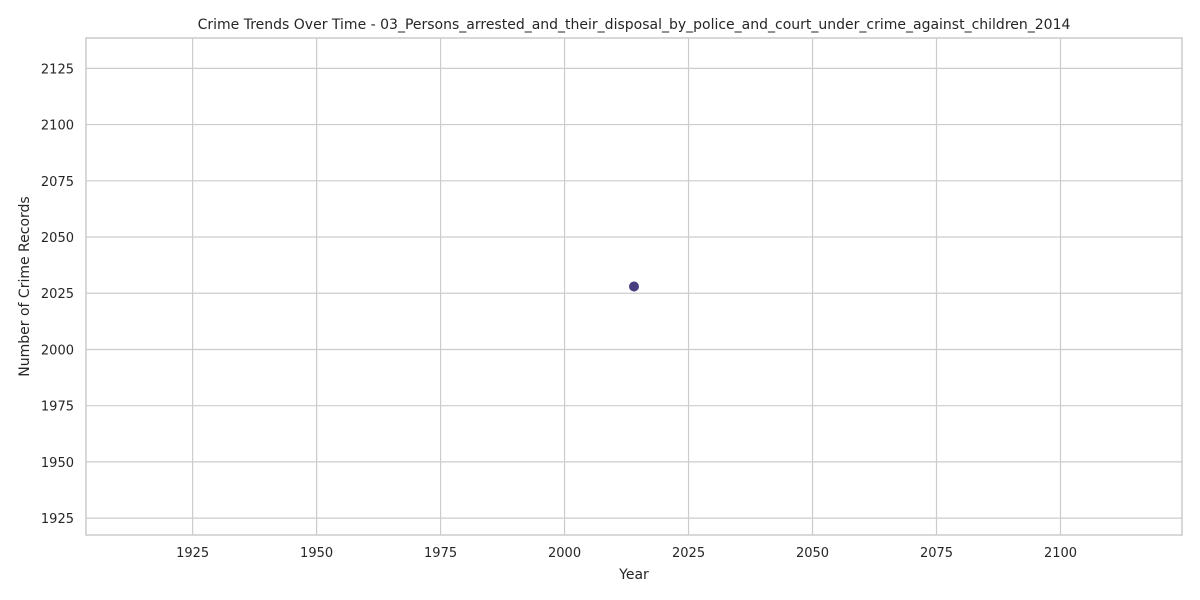  What do you see at coordinates (936, 553) in the screenshot?
I see `x-tick-label: 2075` at bounding box center [936, 553].